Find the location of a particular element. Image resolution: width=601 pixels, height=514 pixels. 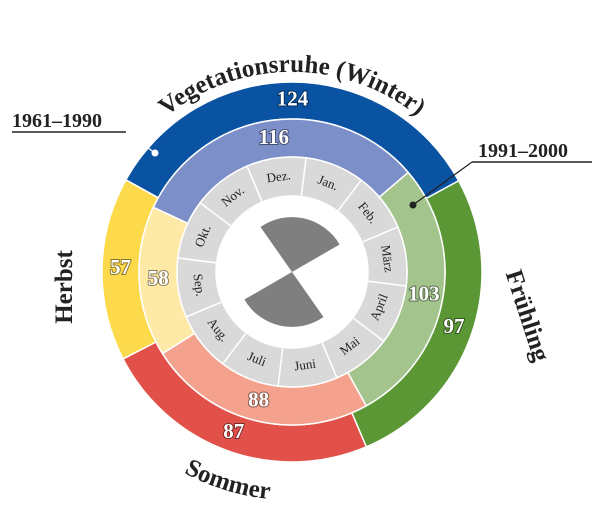

annotation: 1961–1990 is located at coordinates (57, 121).